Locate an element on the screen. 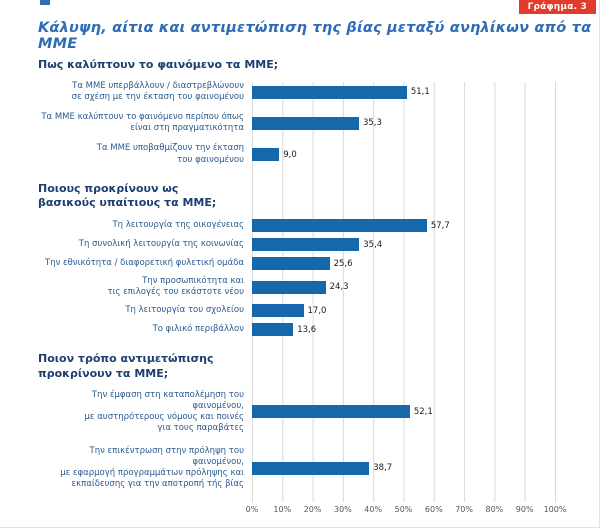 This screenshot has height=528, width=600. bar-value: 24,3 is located at coordinates (339, 287).